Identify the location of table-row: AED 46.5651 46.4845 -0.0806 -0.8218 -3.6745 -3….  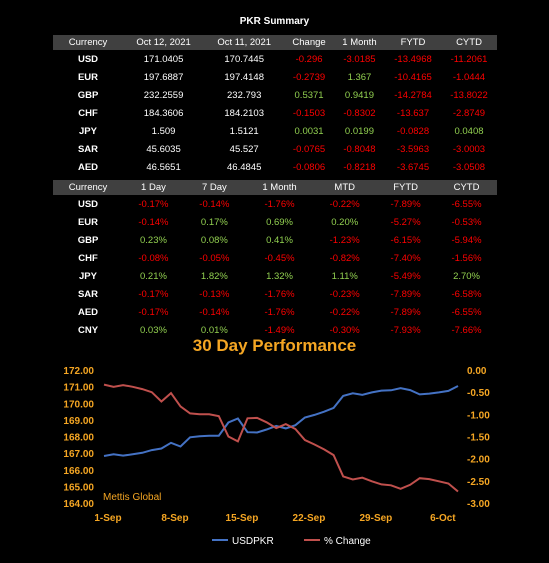
(275, 167).